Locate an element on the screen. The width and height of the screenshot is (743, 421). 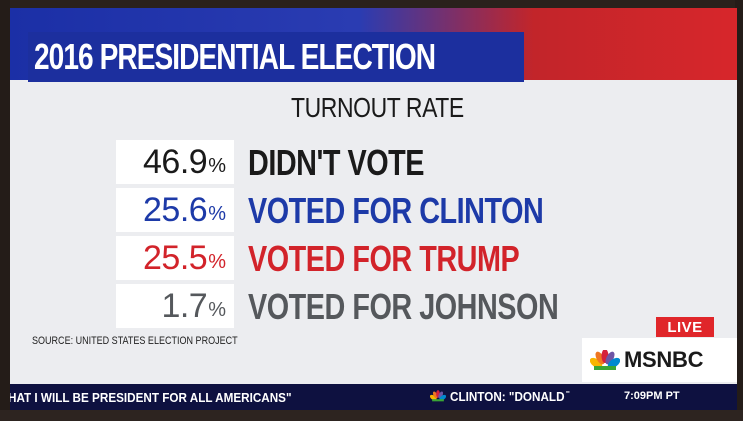
source-credit: SOURCE: UNITED STATES ELECTION PROJECT is located at coordinates (135, 341).